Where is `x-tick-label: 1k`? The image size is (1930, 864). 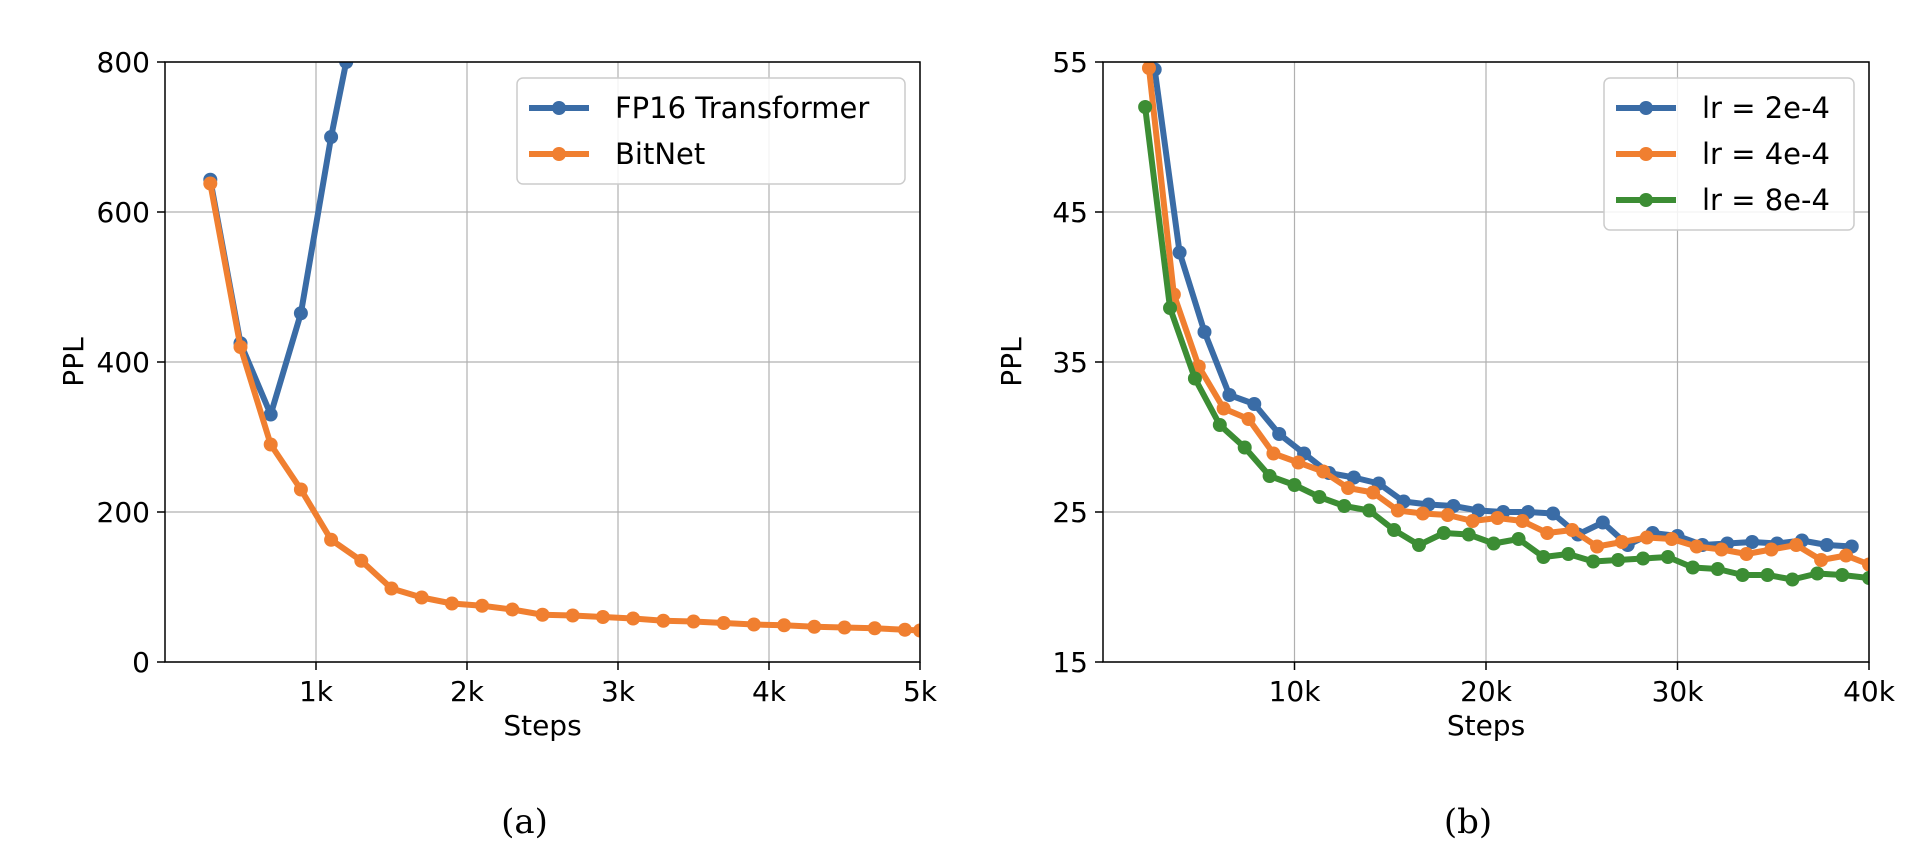
x-tick-label: 1k is located at coordinates (316, 691).